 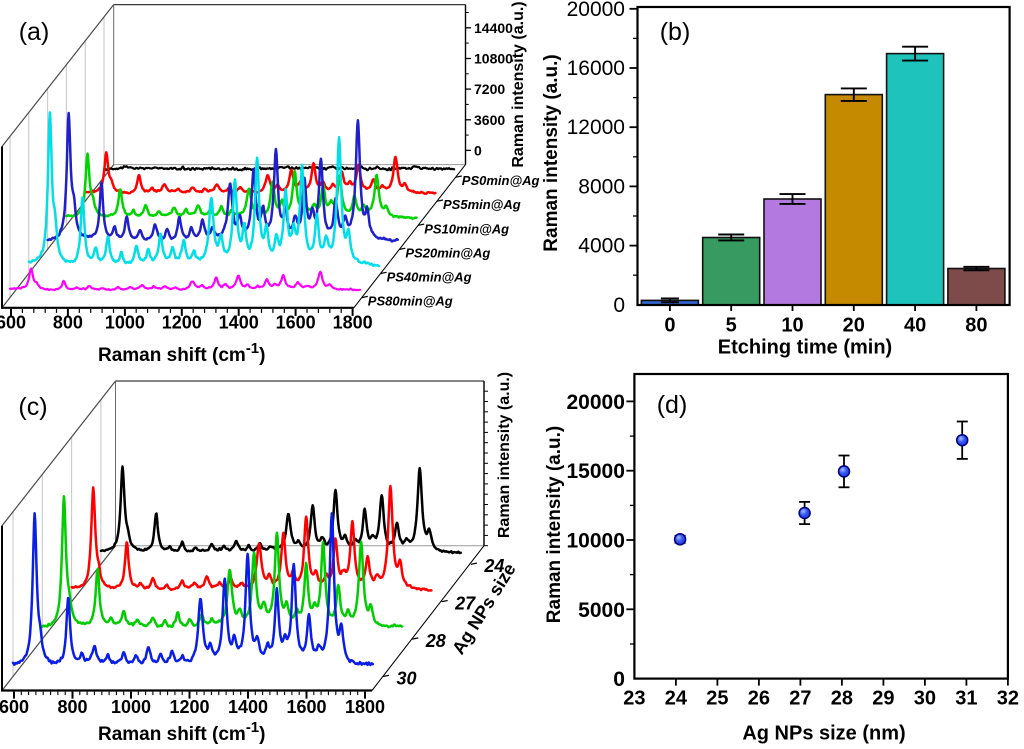 What do you see at coordinates (595, 541) in the screenshot?
I see `svg-text: 10000` at bounding box center [595, 541].